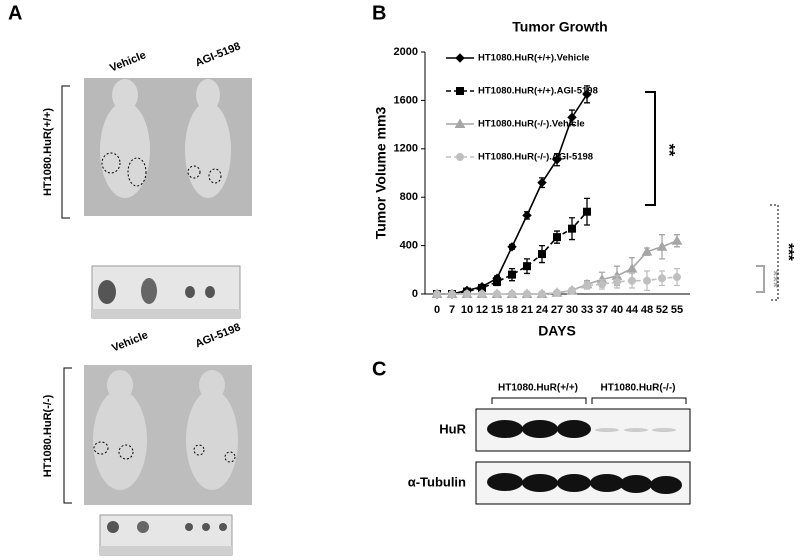 The height and width of the screenshot is (560, 800). Describe the element at coordinates (668, 150) in the screenshot. I see `significance: **` at that location.